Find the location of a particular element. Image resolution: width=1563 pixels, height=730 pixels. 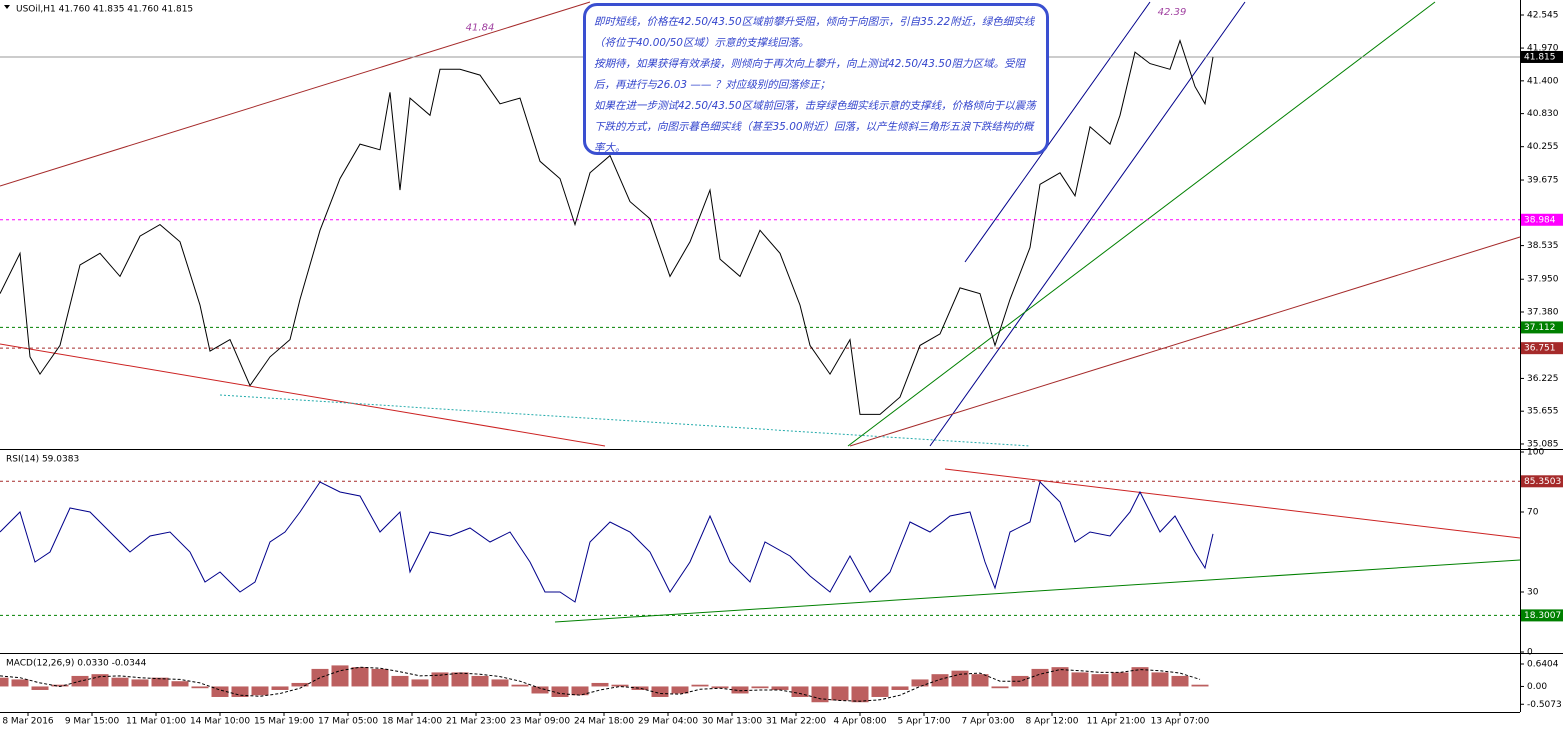

y-tick-label: 70 is located at coordinates (1533, 513).